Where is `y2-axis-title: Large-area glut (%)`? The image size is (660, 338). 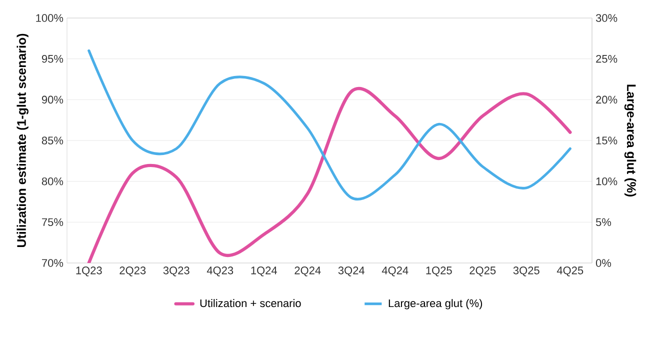 y2-axis-title: Large-area glut (%) is located at coordinates (630, 140).